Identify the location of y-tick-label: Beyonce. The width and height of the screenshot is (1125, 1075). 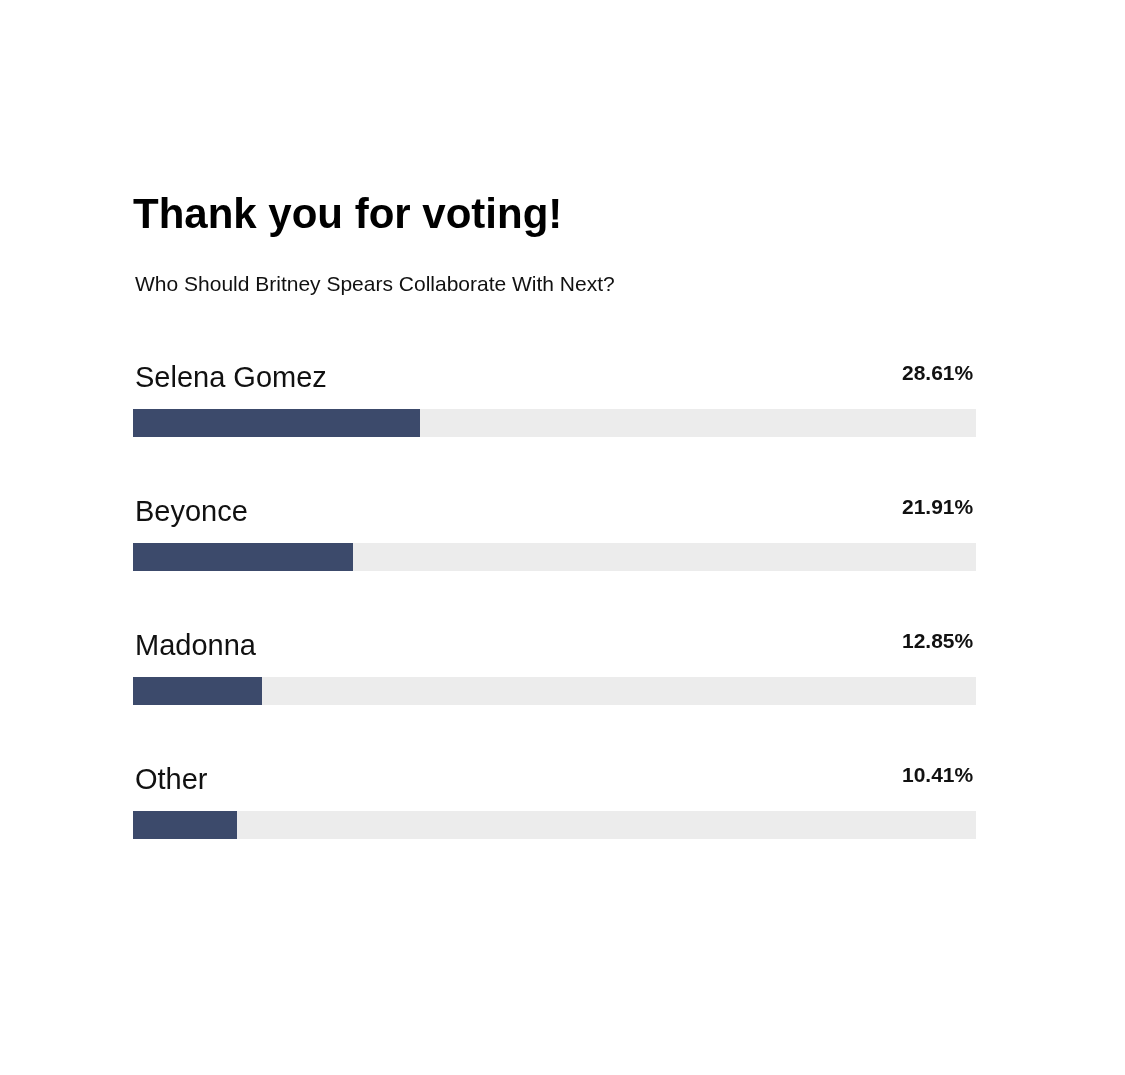
(191, 511).